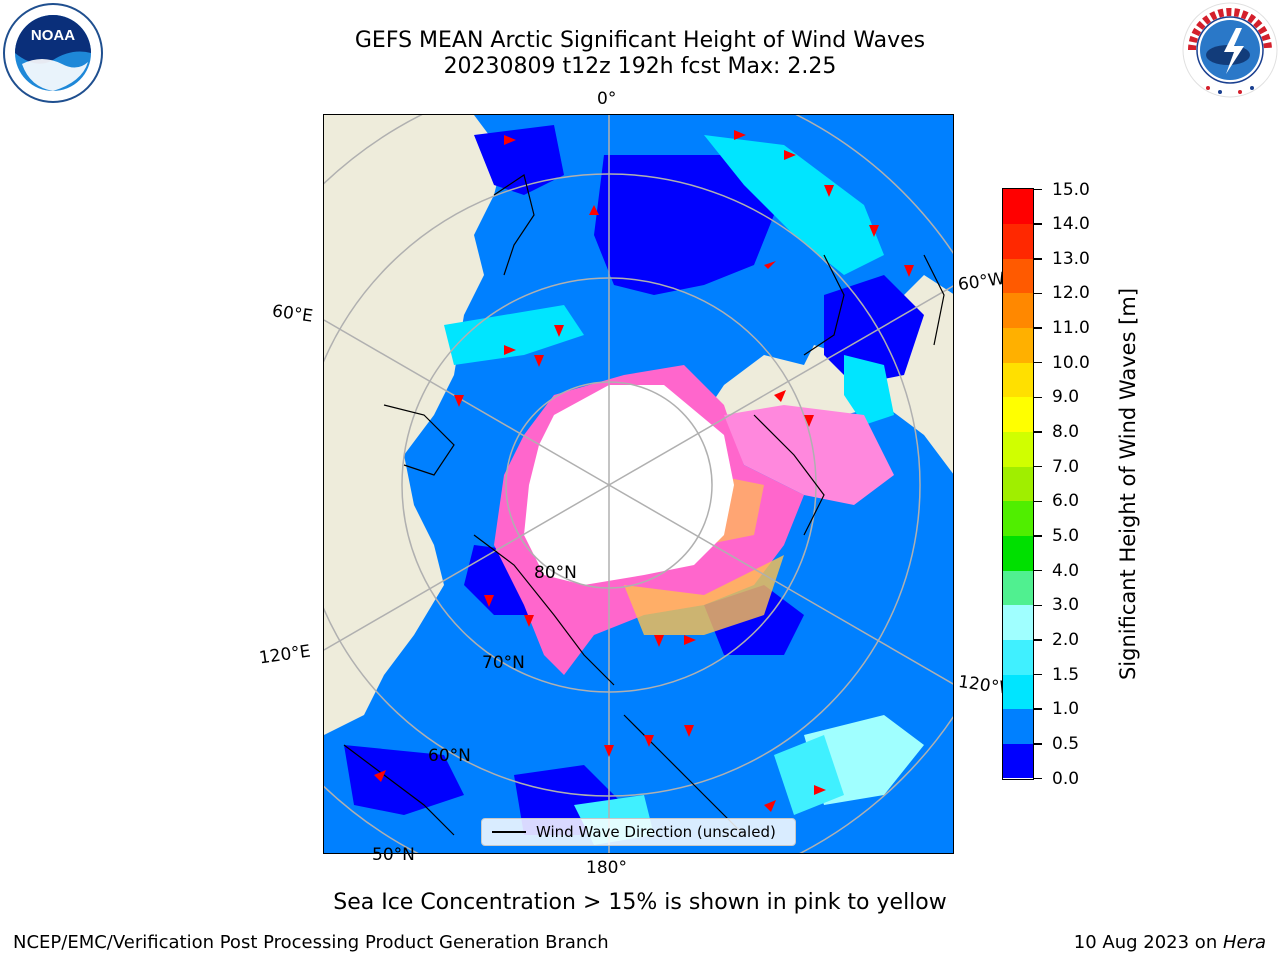  I want to click on legend-label: Wind Wave Direction (unscaled), so click(656, 832).